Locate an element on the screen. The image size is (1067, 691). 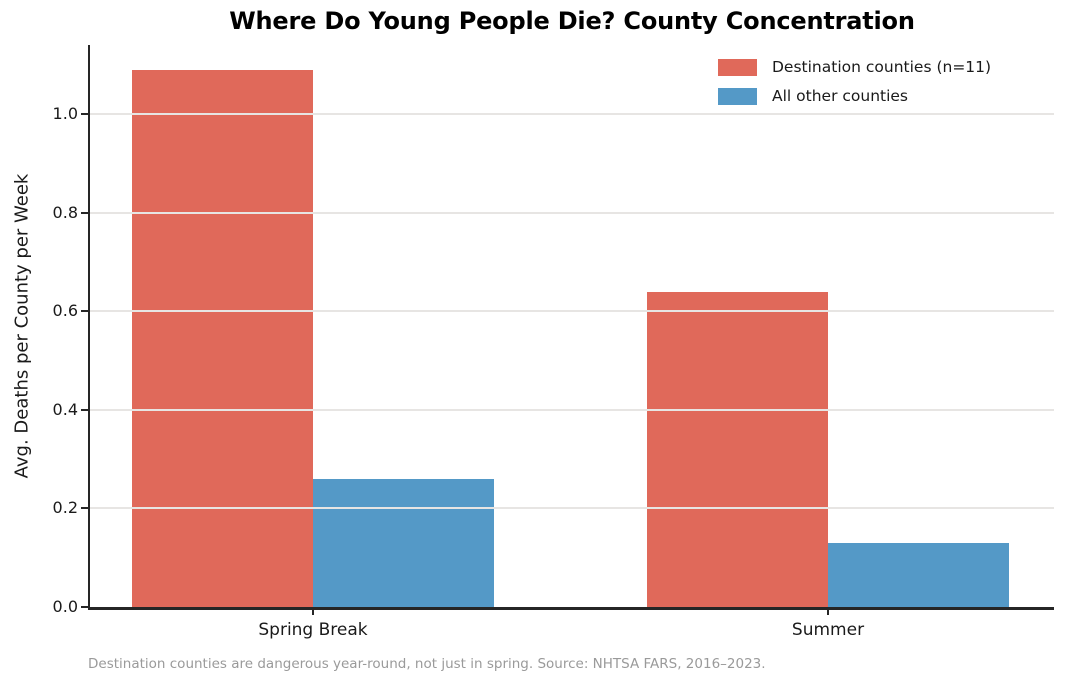
legend-label-all-other-counties: All other counties is located at coordinates (840, 96).